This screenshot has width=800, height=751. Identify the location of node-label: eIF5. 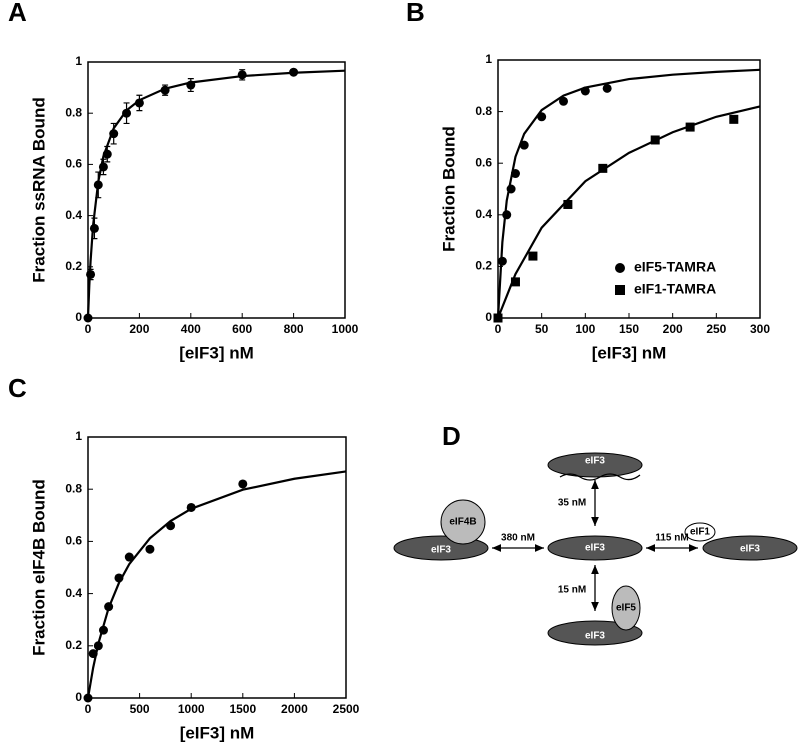
(626, 608).